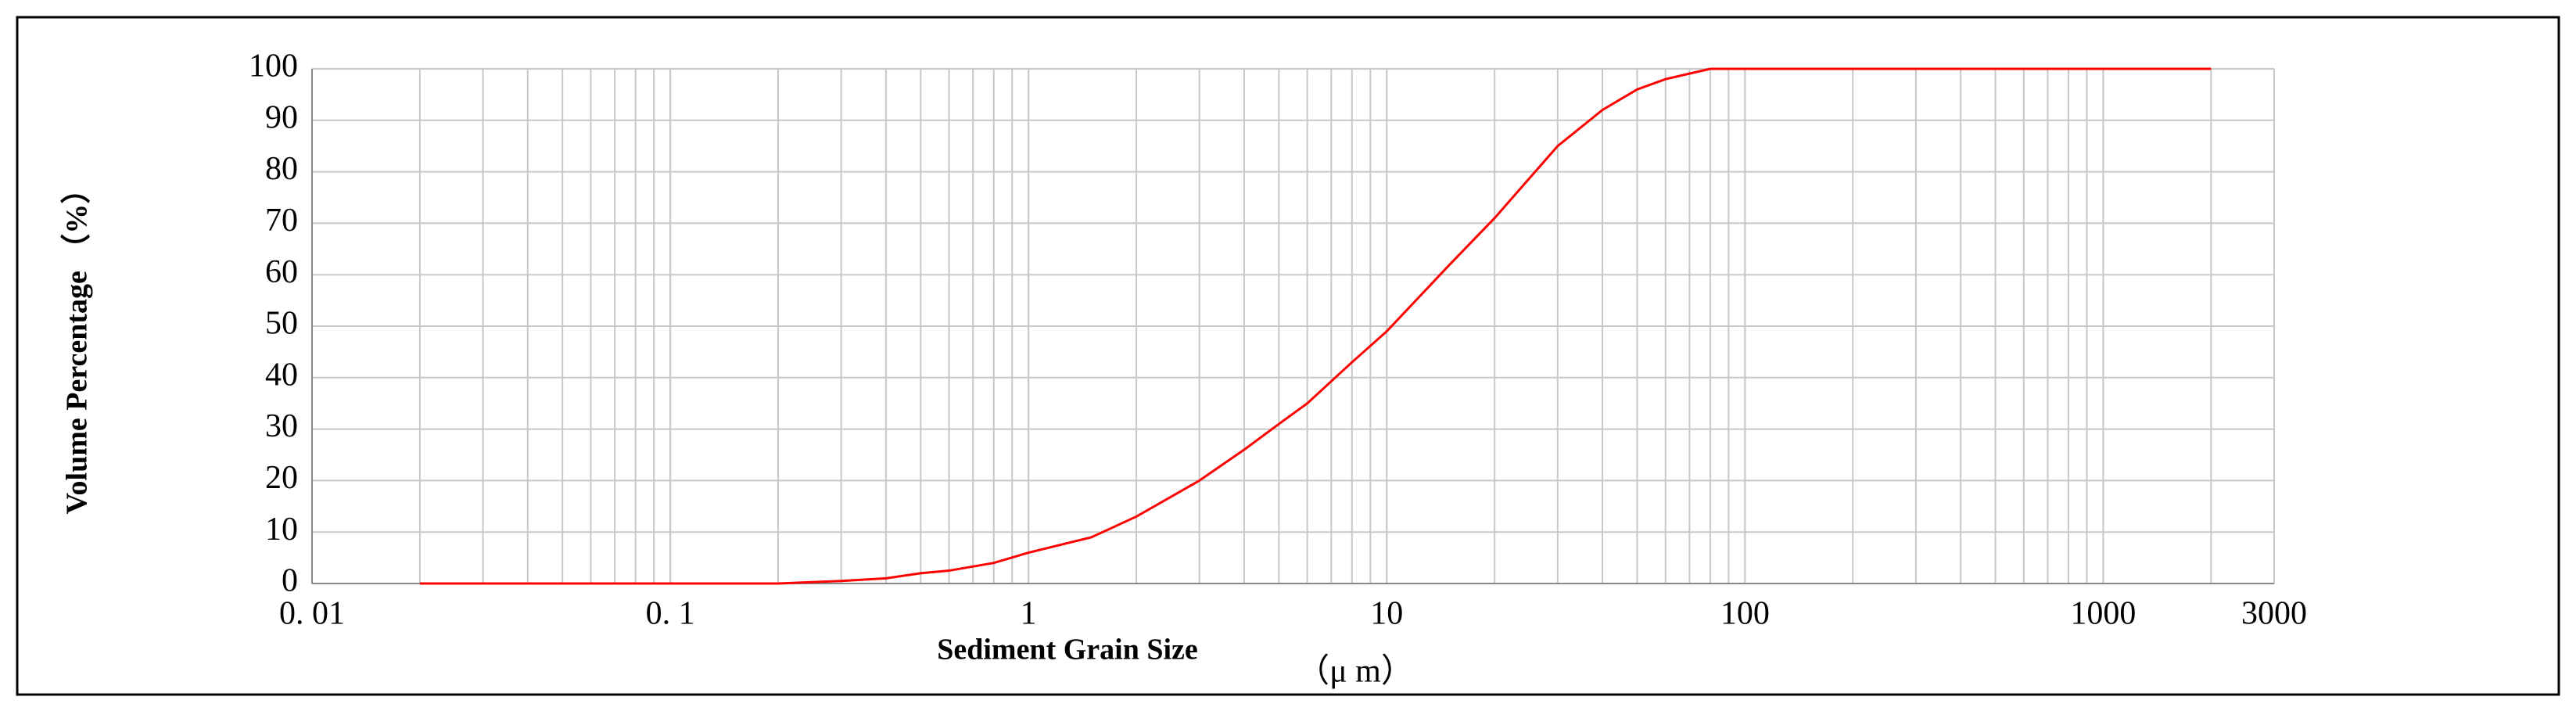  What do you see at coordinates (281, 272) in the screenshot?
I see `y-tick-label: 60` at bounding box center [281, 272].